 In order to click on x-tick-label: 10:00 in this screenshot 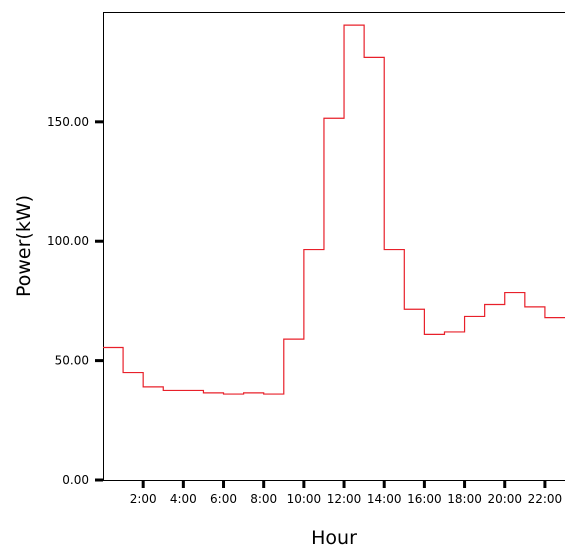, I will do `click(304, 499)`.